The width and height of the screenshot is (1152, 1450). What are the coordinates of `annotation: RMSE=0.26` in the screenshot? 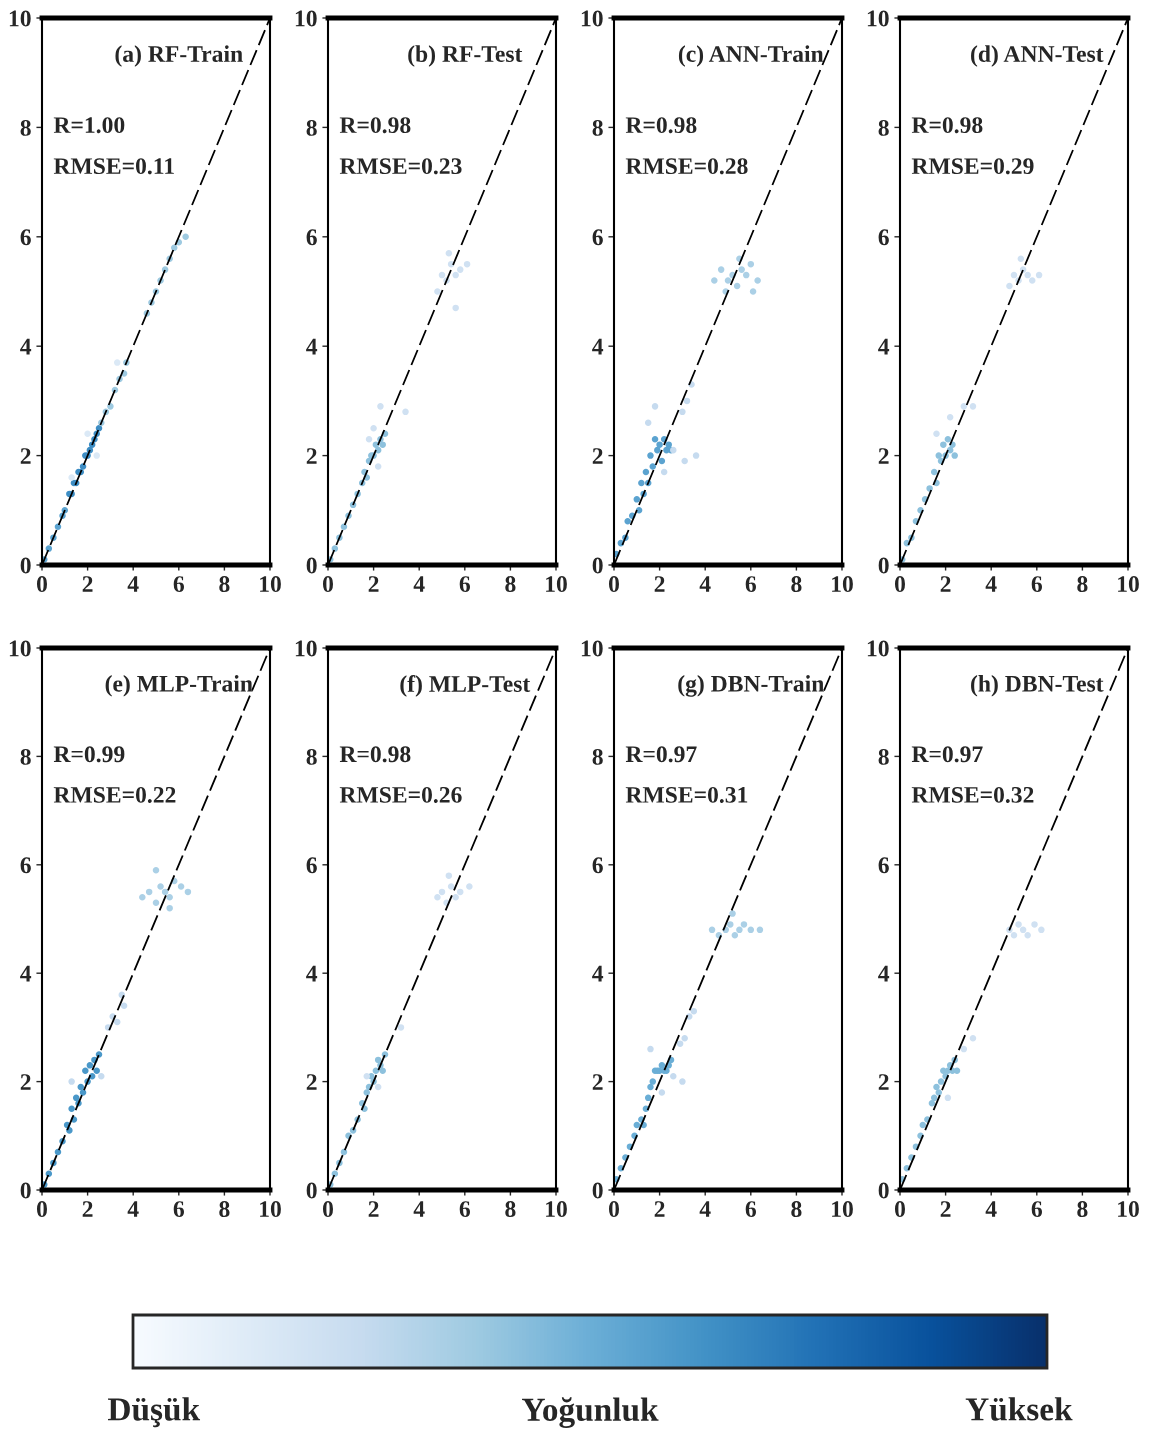 It's located at (400, 794).